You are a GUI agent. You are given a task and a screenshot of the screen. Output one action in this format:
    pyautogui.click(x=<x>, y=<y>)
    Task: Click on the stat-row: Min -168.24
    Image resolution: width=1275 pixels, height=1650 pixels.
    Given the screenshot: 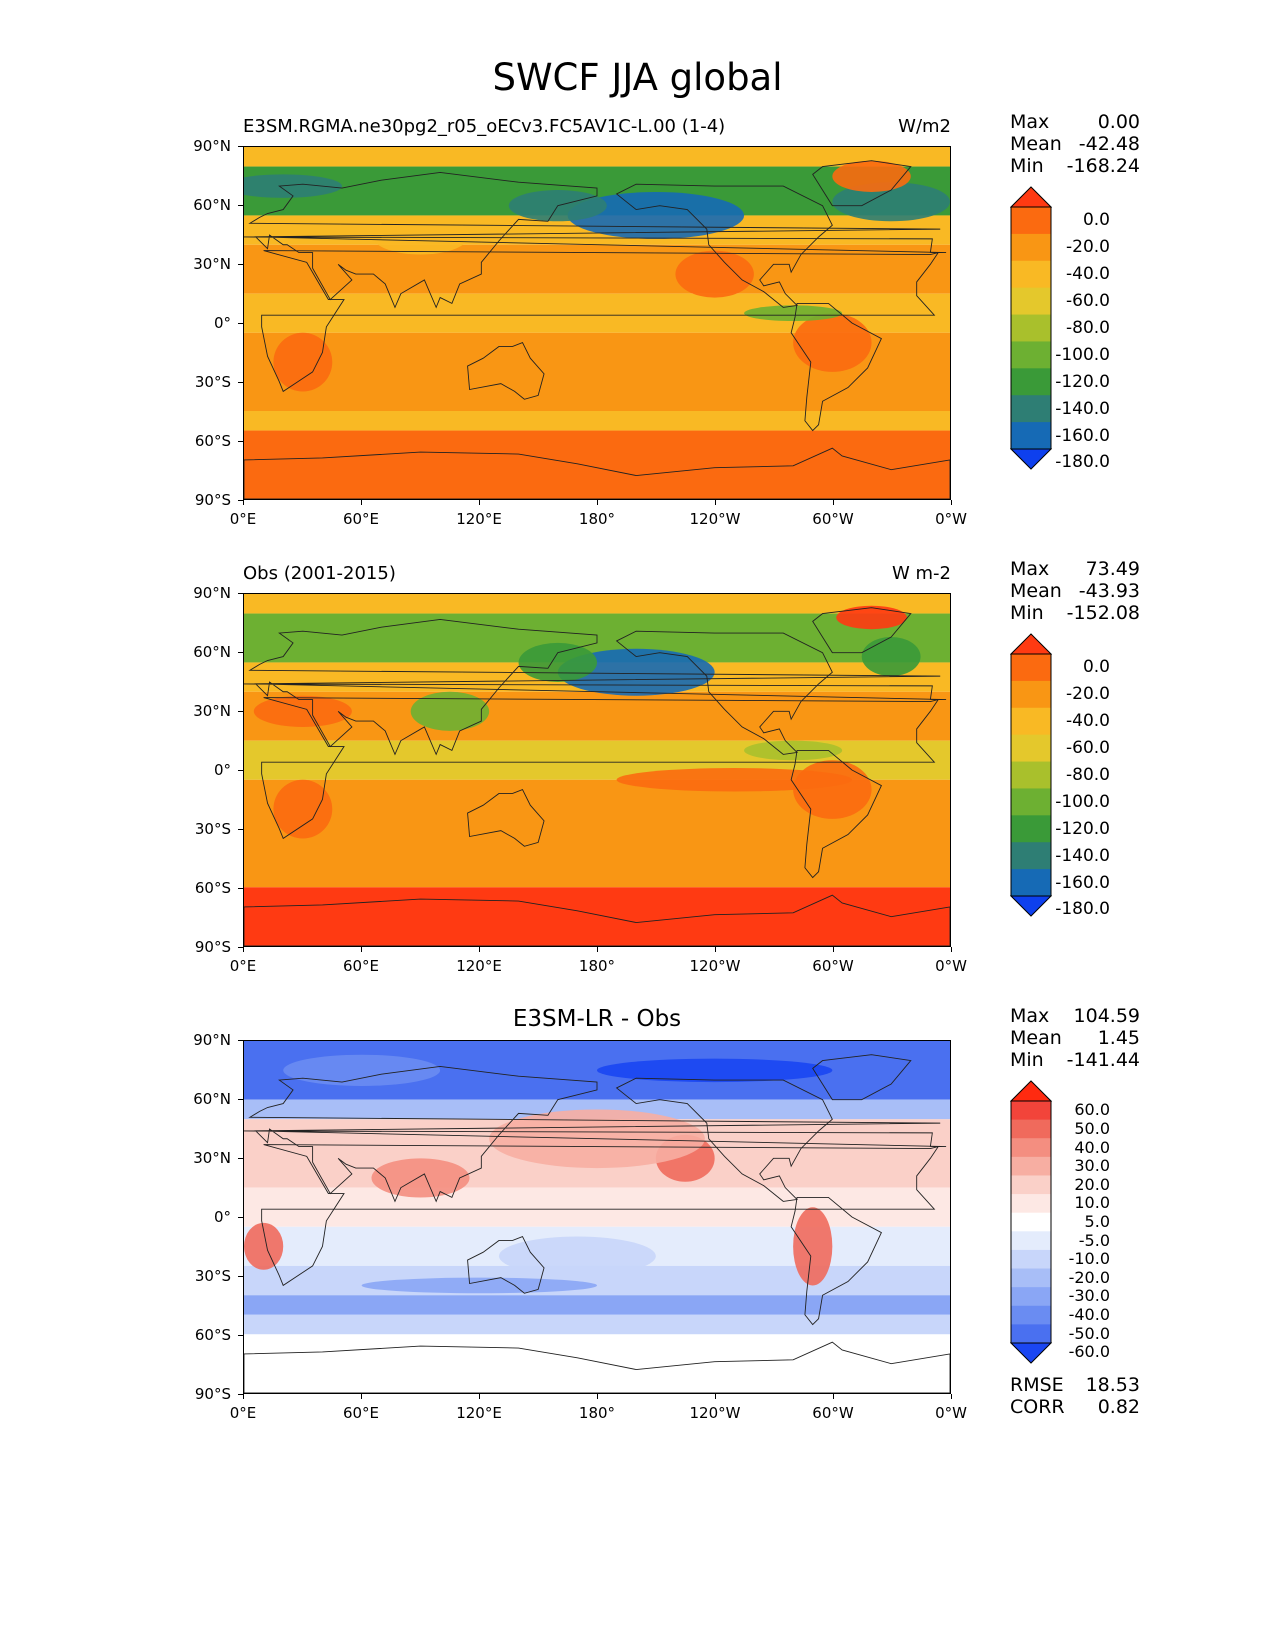 What is the action you would take?
    pyautogui.click(x=1075, y=166)
    